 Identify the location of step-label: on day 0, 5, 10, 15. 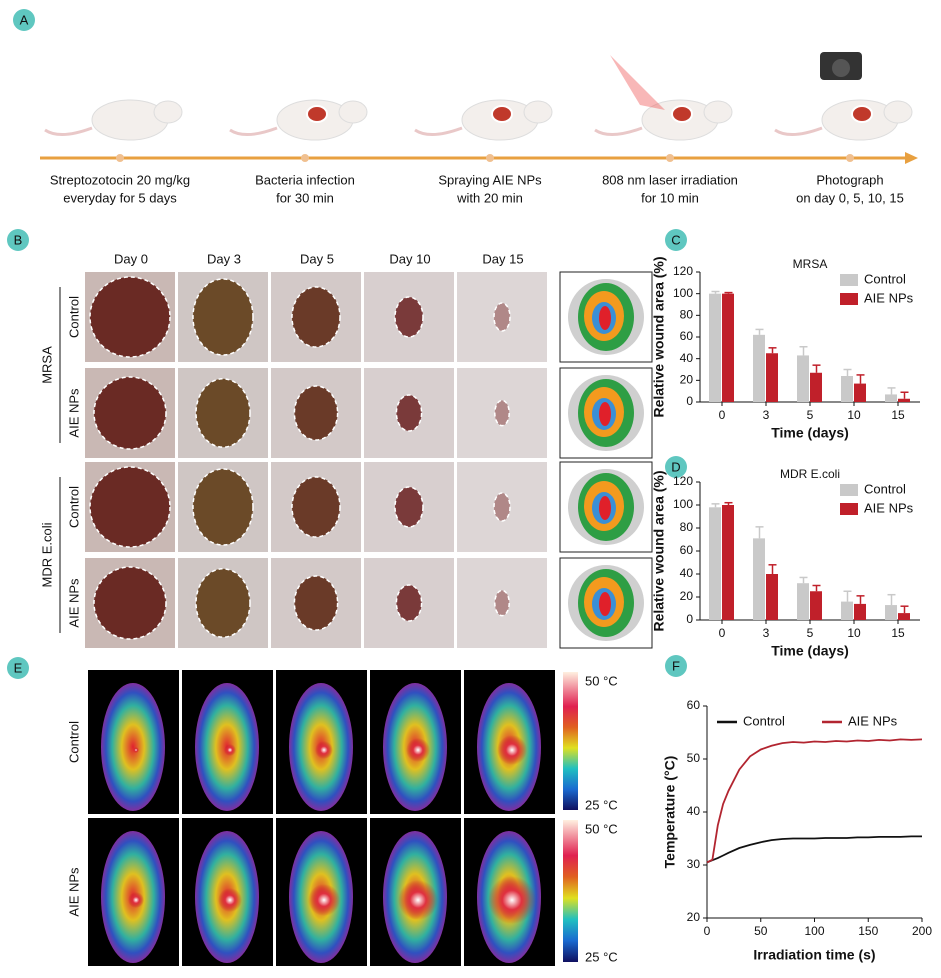
(850, 197).